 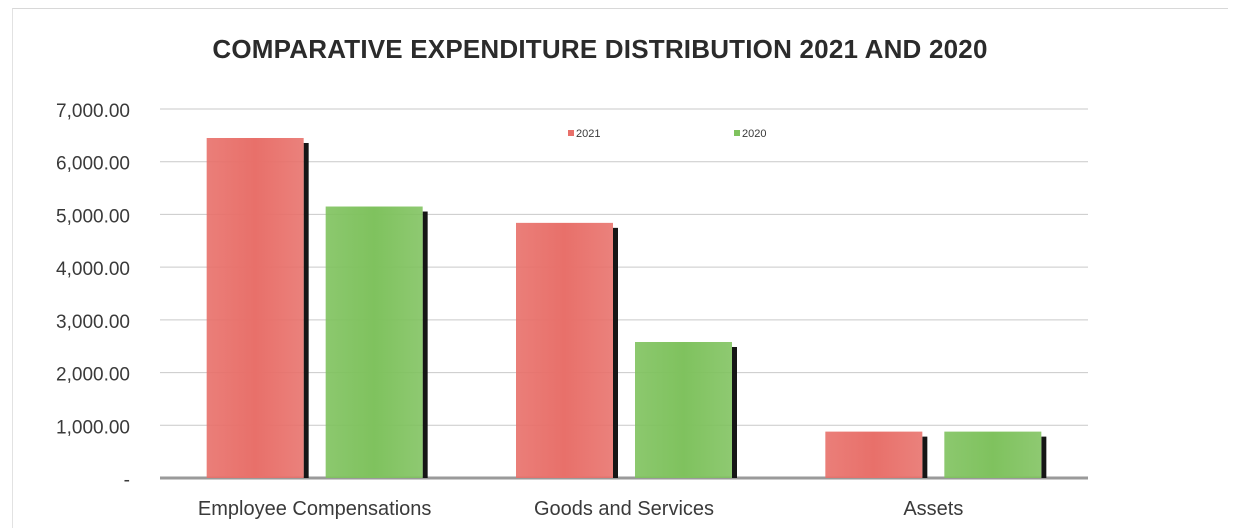 I want to click on y-tick-label: 4,000.00, so click(x=93, y=269).